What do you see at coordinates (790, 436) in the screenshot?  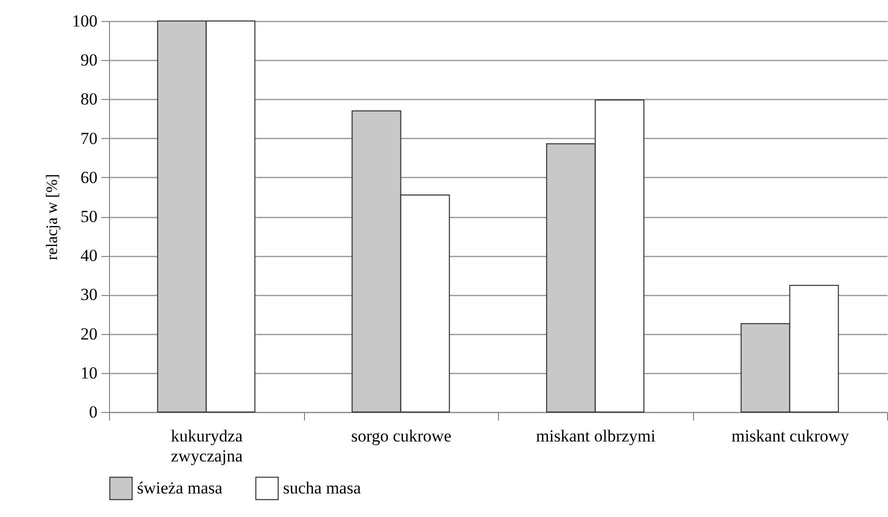 I see `x-tick-label: miskant cukrowy` at bounding box center [790, 436].